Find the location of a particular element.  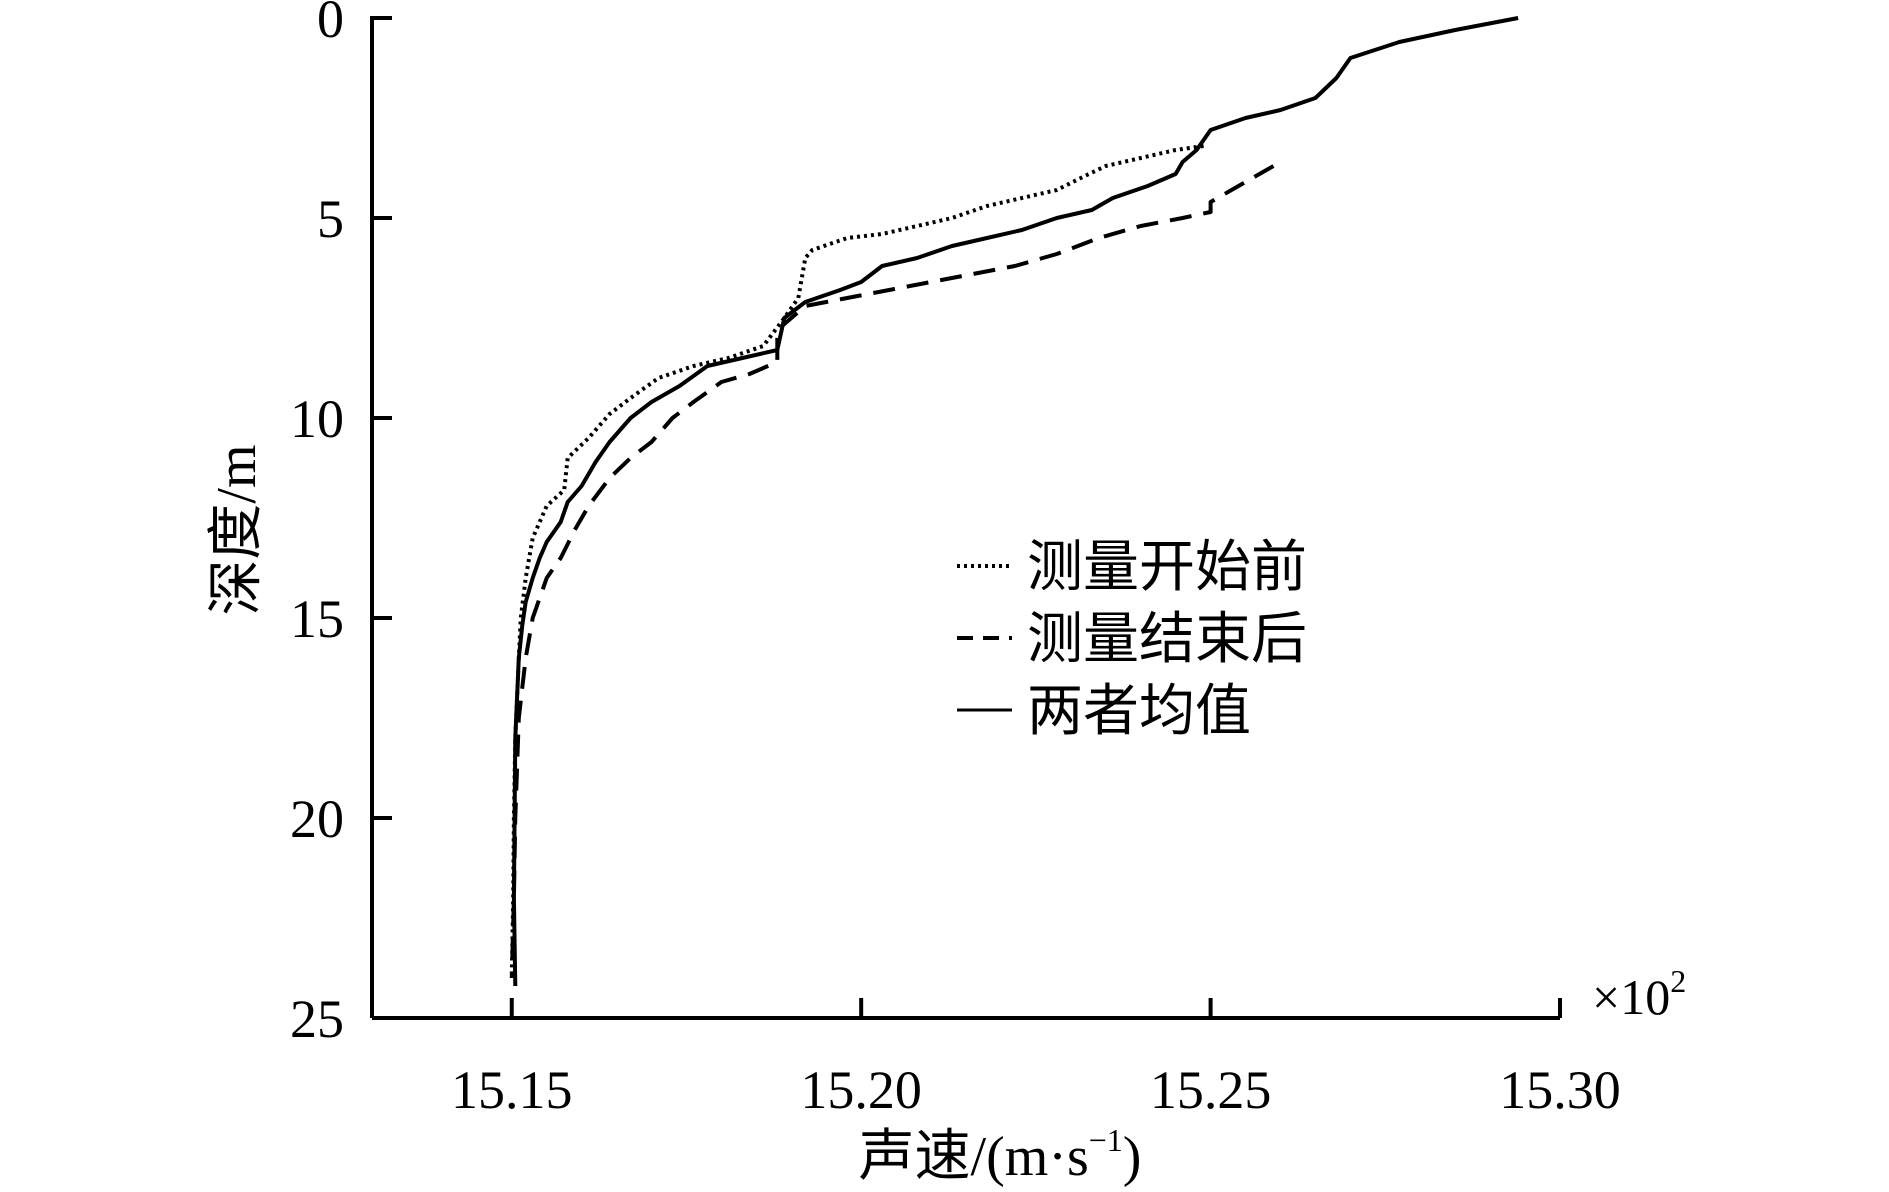

x-ticks: 15.15 15.20 15.25 15.30 is located at coordinates (1036, 1059).